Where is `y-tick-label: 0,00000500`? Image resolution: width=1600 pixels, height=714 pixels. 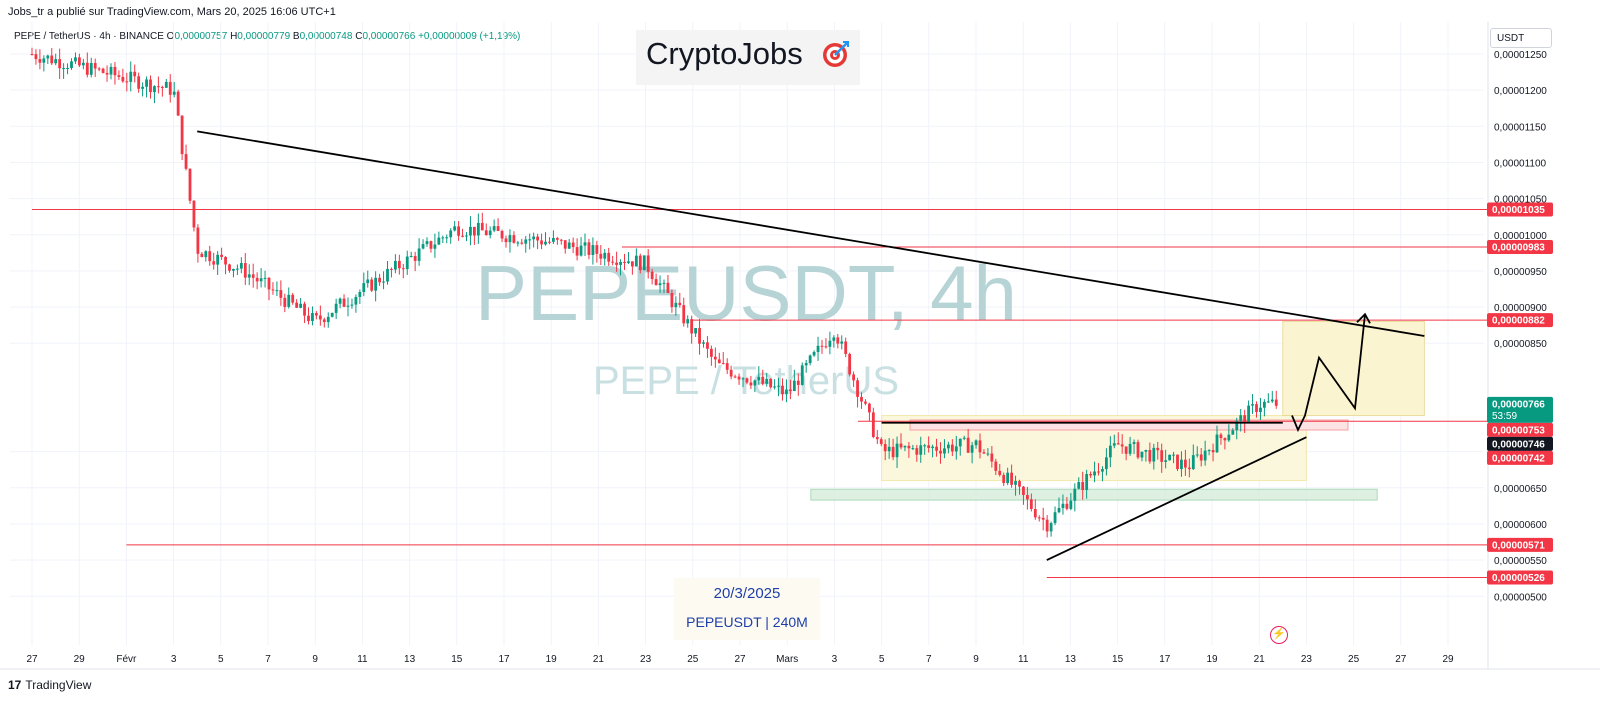
y-tick-label: 0,00000500 is located at coordinates (1520, 597).